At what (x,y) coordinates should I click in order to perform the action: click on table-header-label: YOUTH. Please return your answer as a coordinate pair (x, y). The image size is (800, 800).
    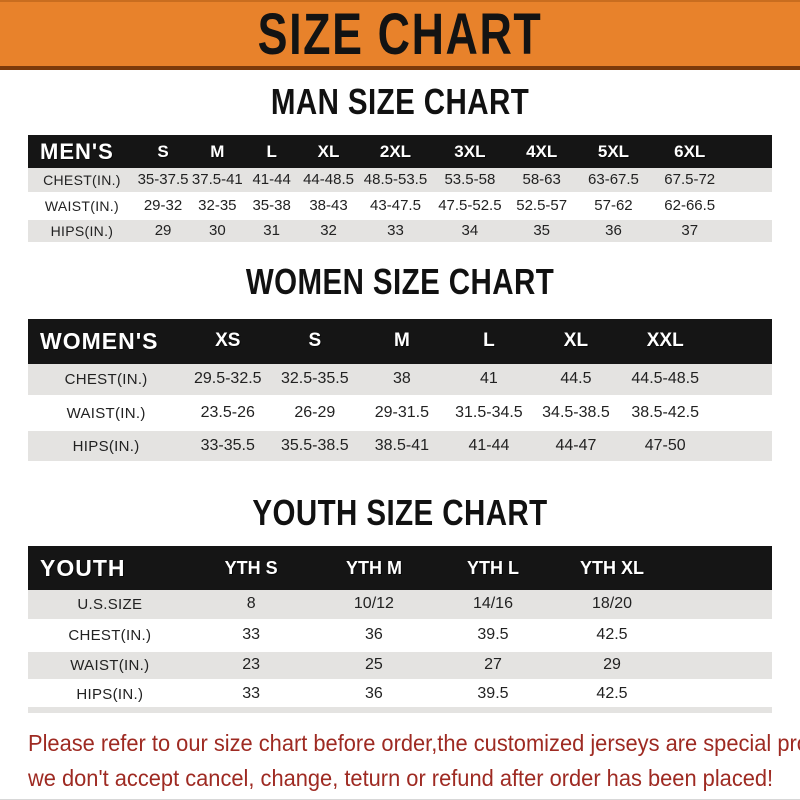
    Looking at the image, I should click on (83, 567).